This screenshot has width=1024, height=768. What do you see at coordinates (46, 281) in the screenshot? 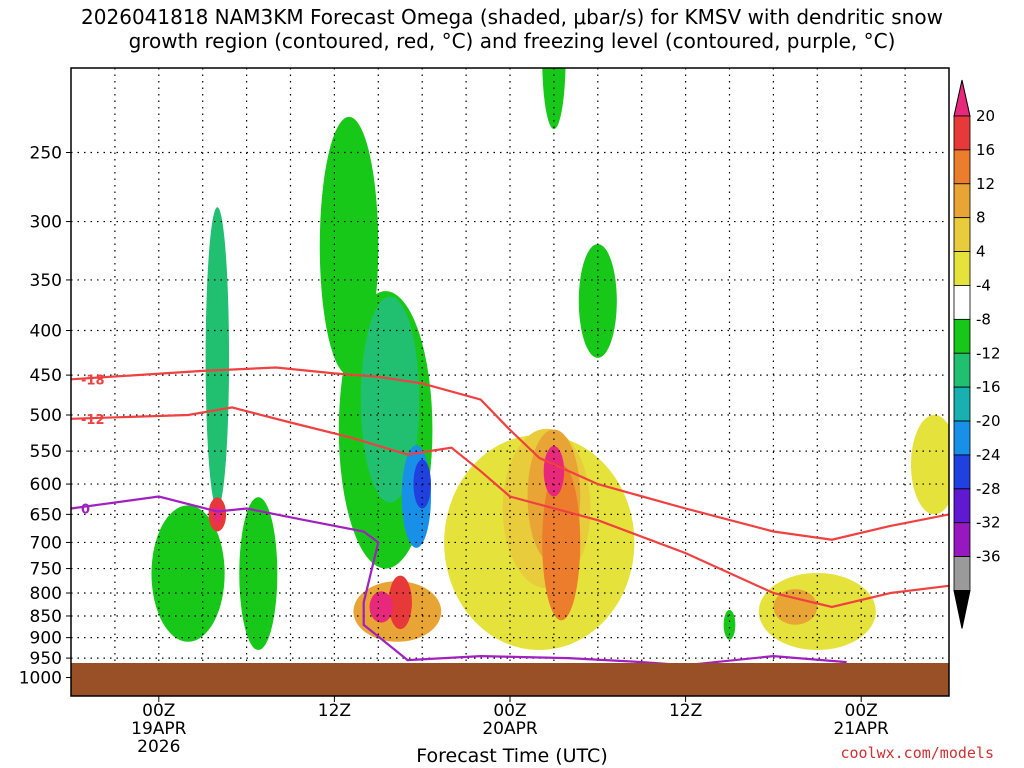
I see `y-tick-label-350: 350` at bounding box center [46, 281].